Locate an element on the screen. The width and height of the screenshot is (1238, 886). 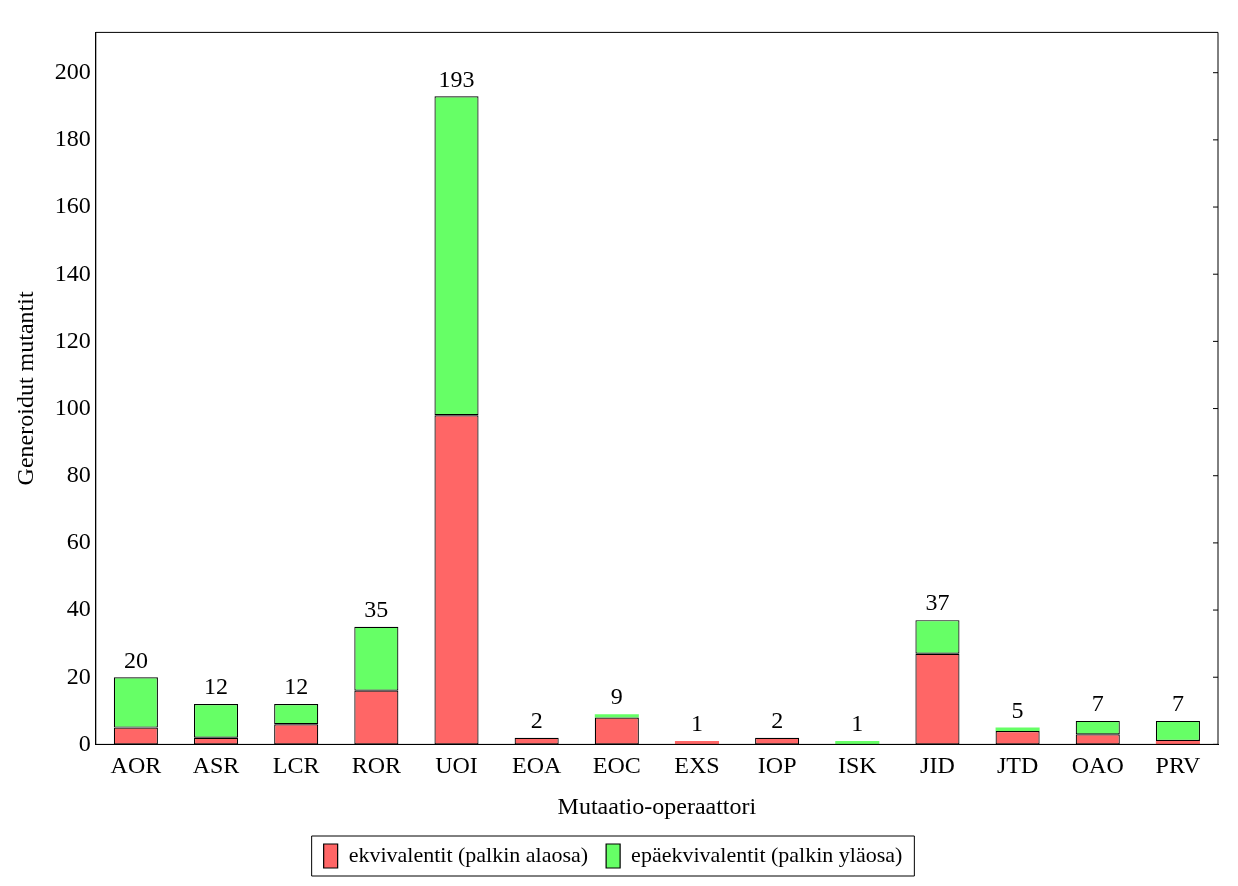
x-tick-label: EXS is located at coordinates (697, 765).